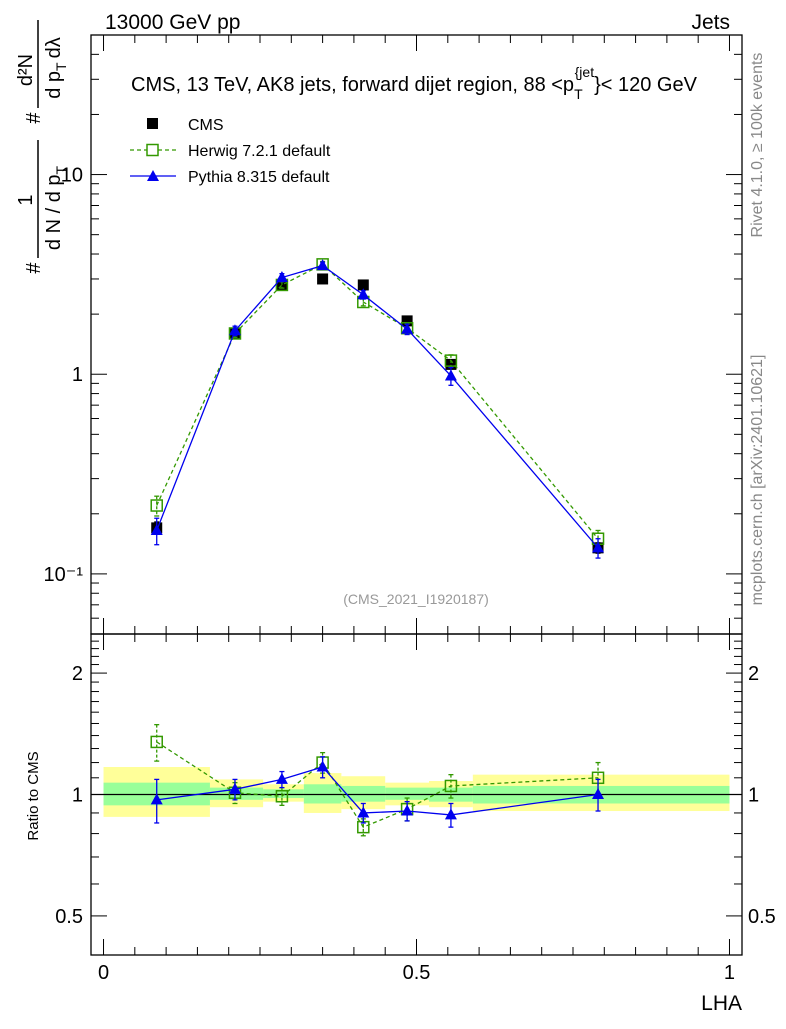  Describe the element at coordinates (757, 145) in the screenshot. I see `rivet-label: Rivet 4.1.0, ≥ 100k events` at that location.